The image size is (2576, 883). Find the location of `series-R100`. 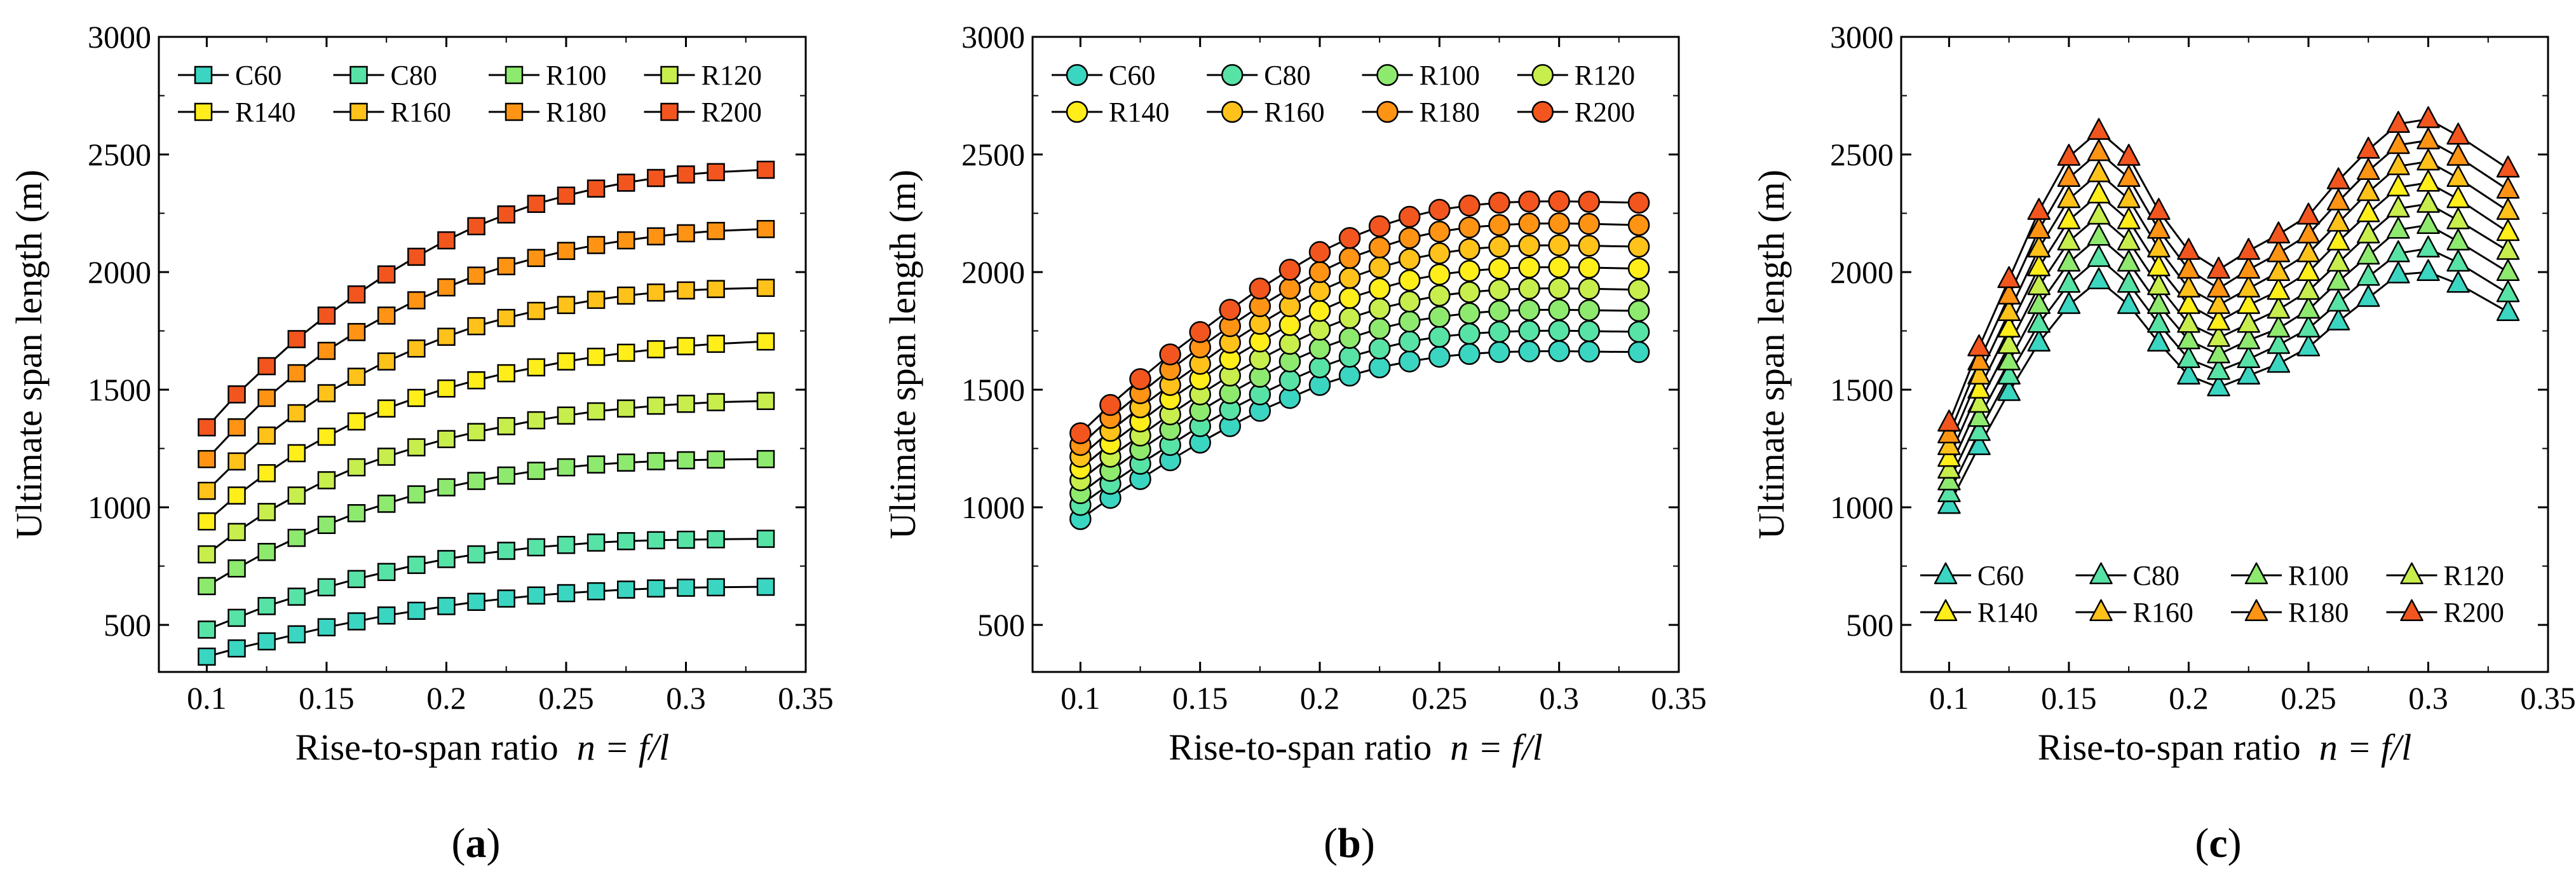

series-R100 is located at coordinates (486, 523).